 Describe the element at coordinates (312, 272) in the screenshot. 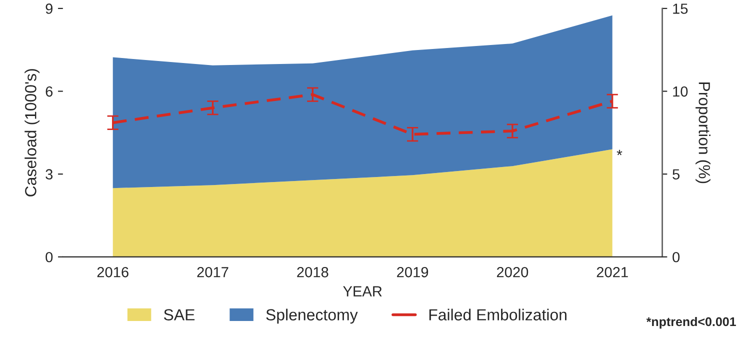

I see `x-tick-label: 2018` at that location.